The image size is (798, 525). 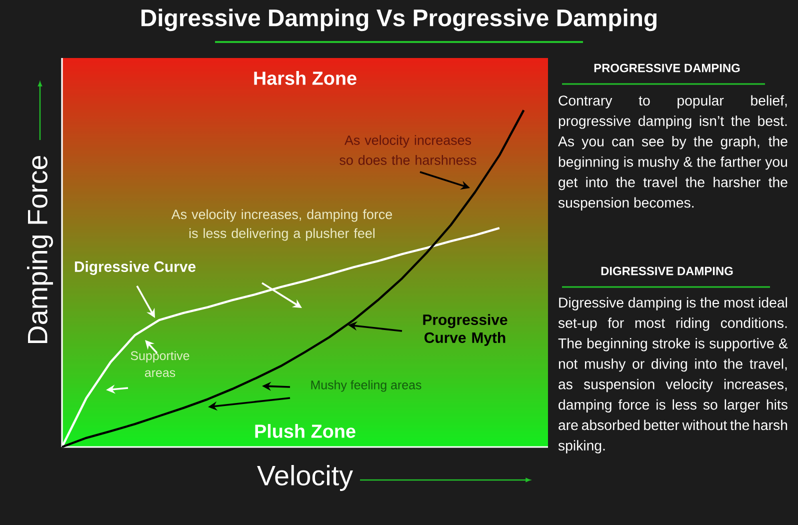 I want to click on annotation: As velocity increases, damping force is less delivering a plusher feel, so click(x=281, y=225).